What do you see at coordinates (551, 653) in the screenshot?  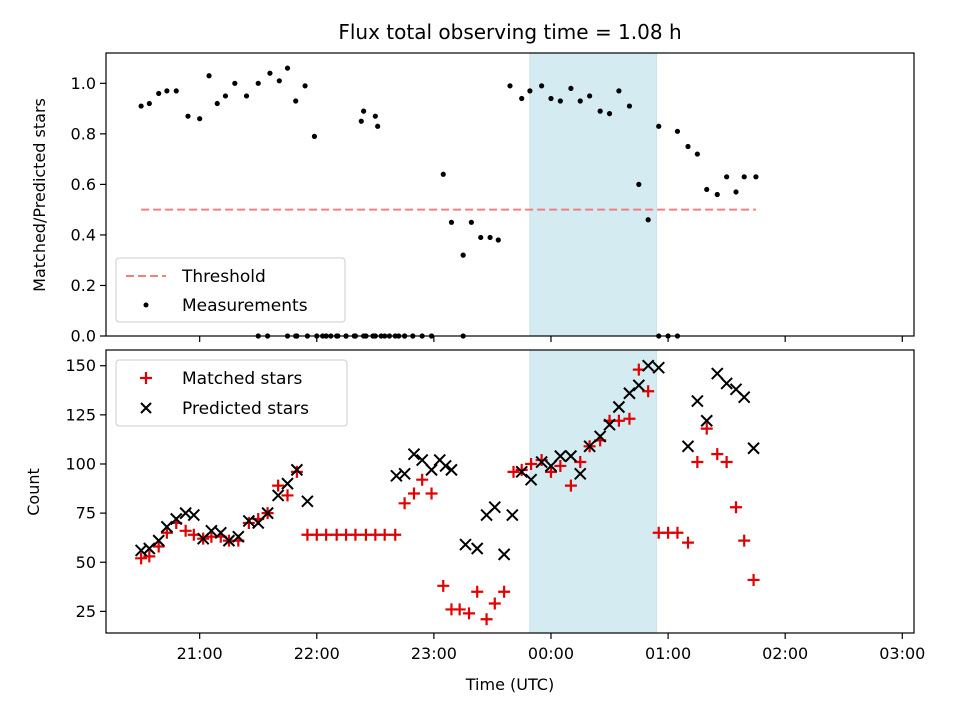 I see `x-tick-label: 00:00` at bounding box center [551, 653].